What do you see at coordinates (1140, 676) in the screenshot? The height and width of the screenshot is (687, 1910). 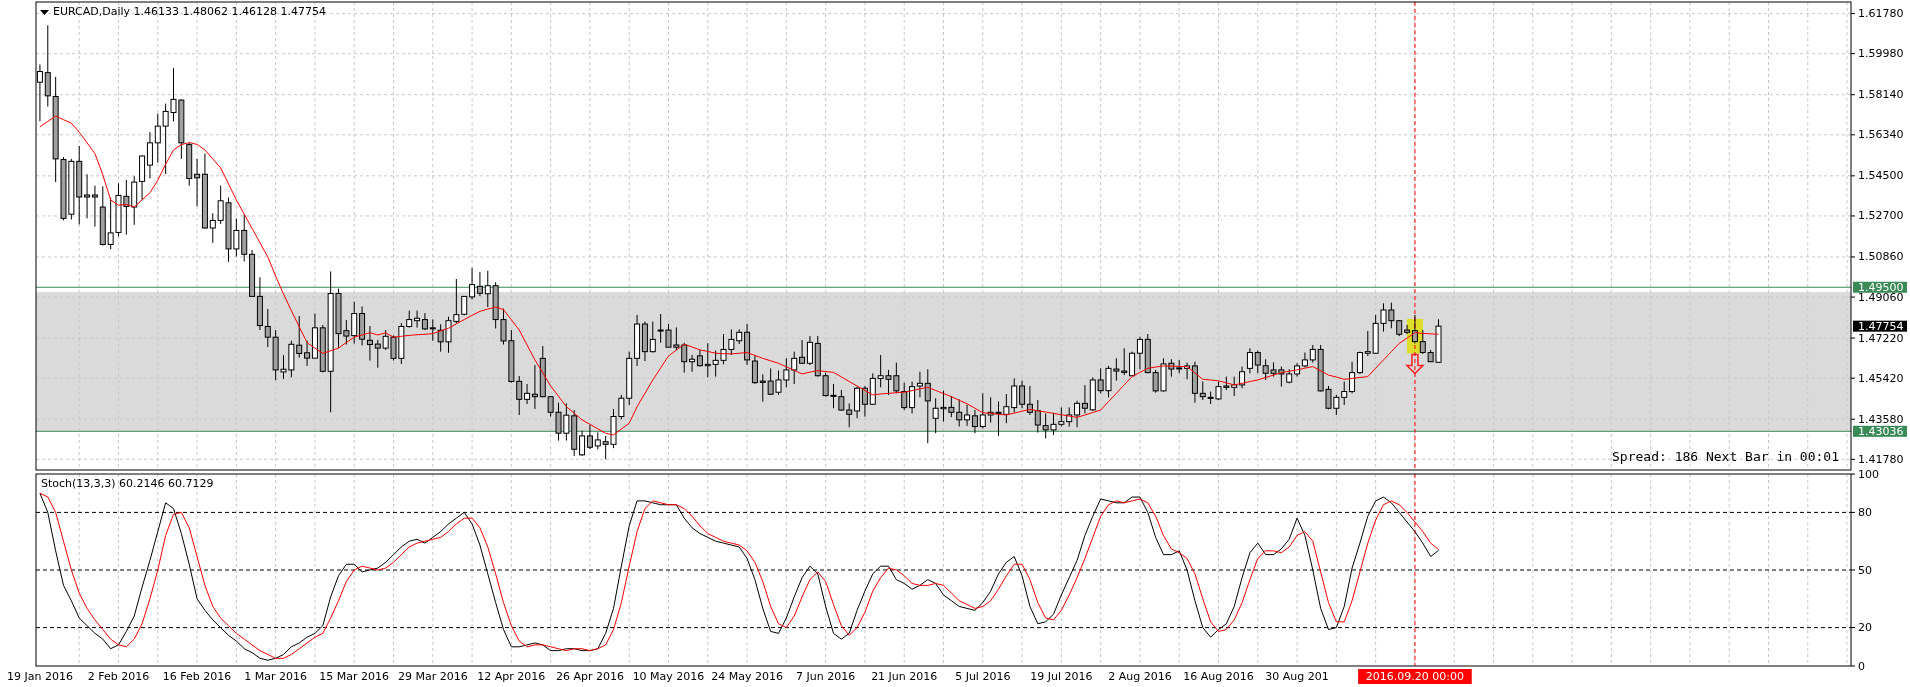 I see `x-tick-label: 2 Aug 2016` at bounding box center [1140, 676].